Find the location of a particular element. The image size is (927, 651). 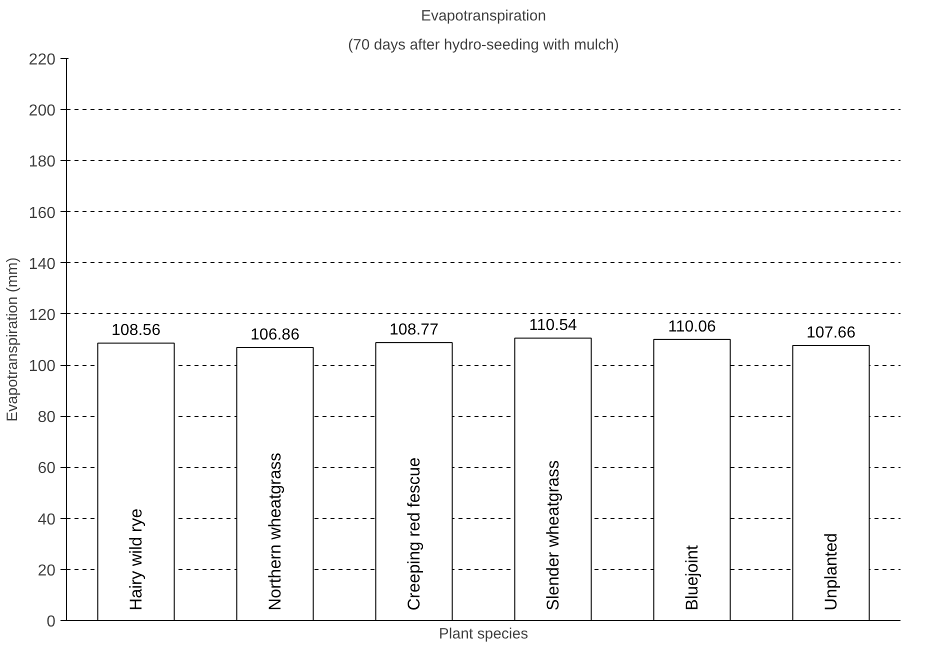

chart-title: Evapotranspiration is located at coordinates (483, 16).